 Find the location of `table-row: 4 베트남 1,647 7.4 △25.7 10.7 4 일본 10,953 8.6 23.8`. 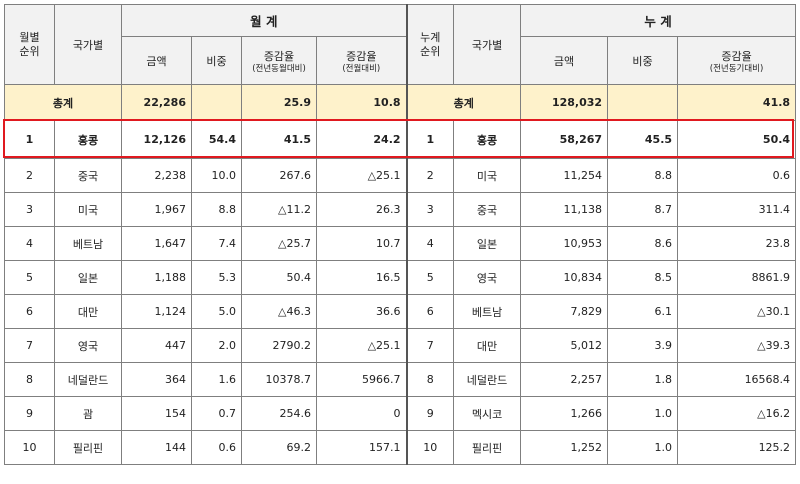

table-row: 4 베트남 1,647 7.4 △25.7 10.7 4 일본 10,953 8.6 23.8 is located at coordinates (400, 243).